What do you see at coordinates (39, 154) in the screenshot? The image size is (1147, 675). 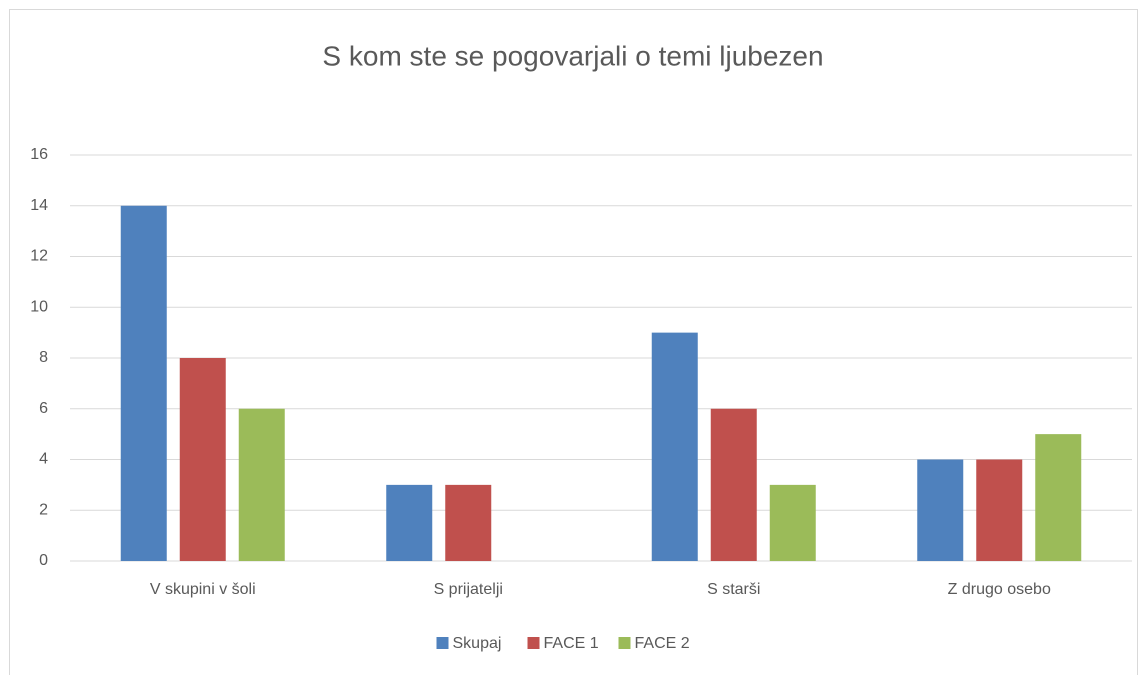 I see `y-tick-label: 16` at bounding box center [39, 154].